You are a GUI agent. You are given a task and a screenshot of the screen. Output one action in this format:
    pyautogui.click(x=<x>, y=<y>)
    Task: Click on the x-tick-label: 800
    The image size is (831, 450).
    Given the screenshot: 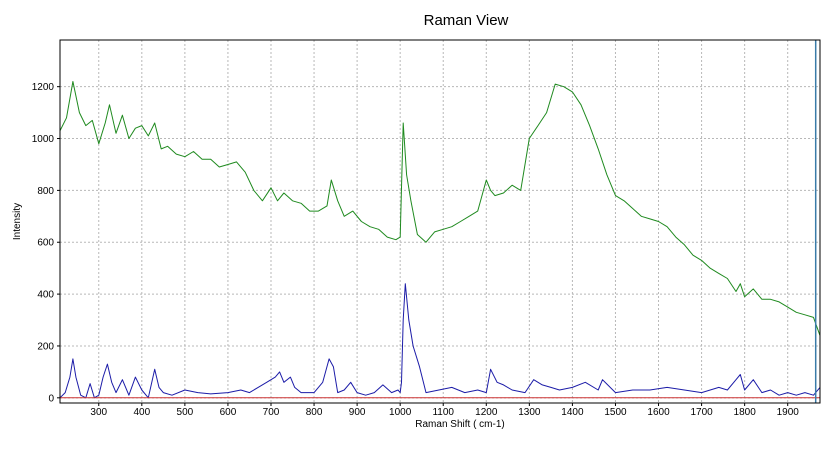 What is the action you would take?
    pyautogui.click(x=314, y=412)
    